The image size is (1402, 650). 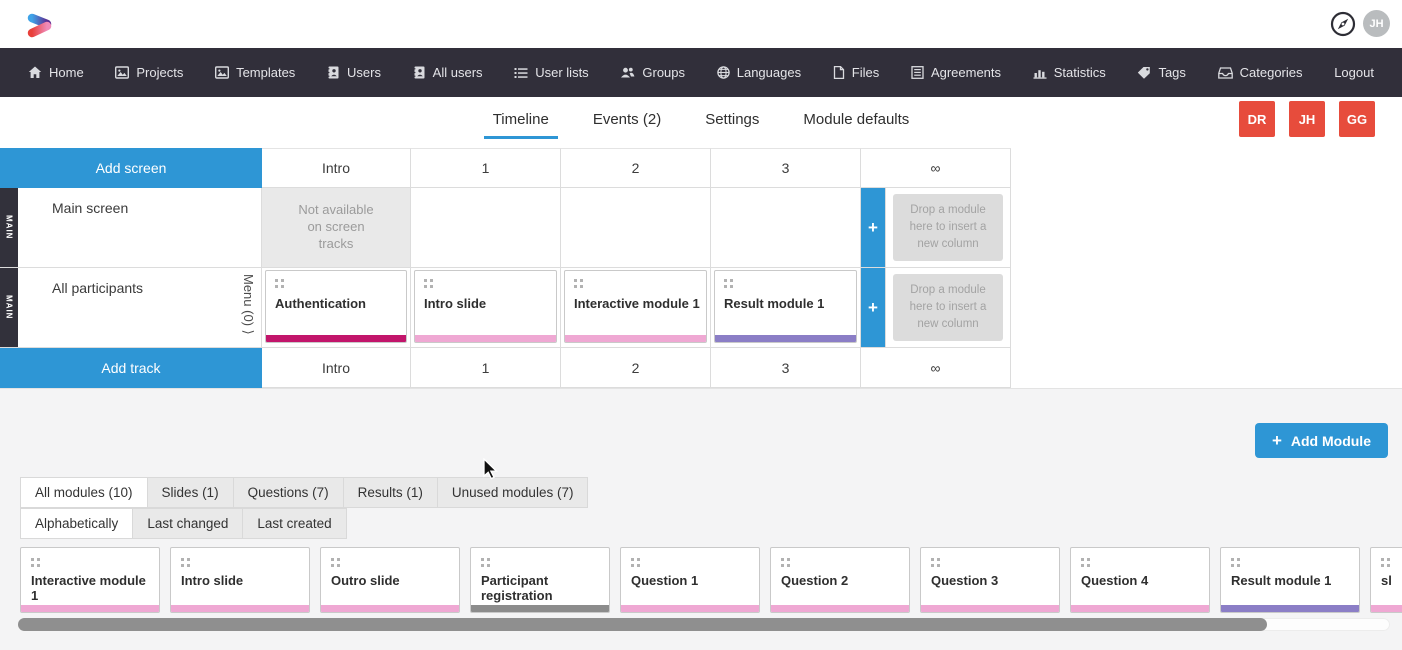 I want to click on list-icon, so click(x=521, y=72).